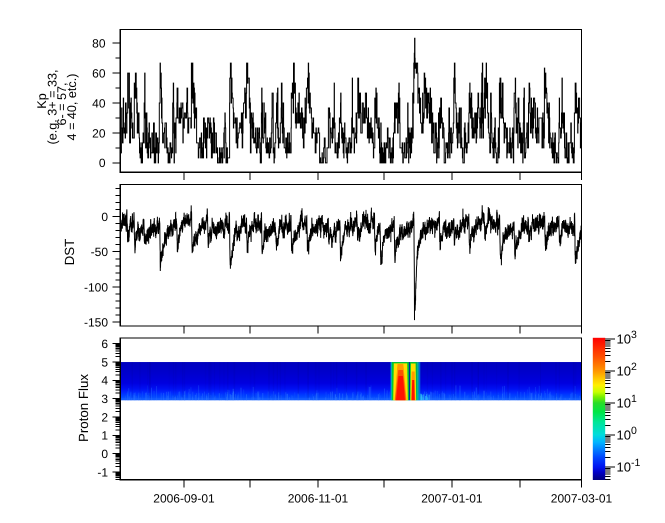 This screenshot has width=665, height=523. I want to click on svg-text: 80, so click(99, 43).